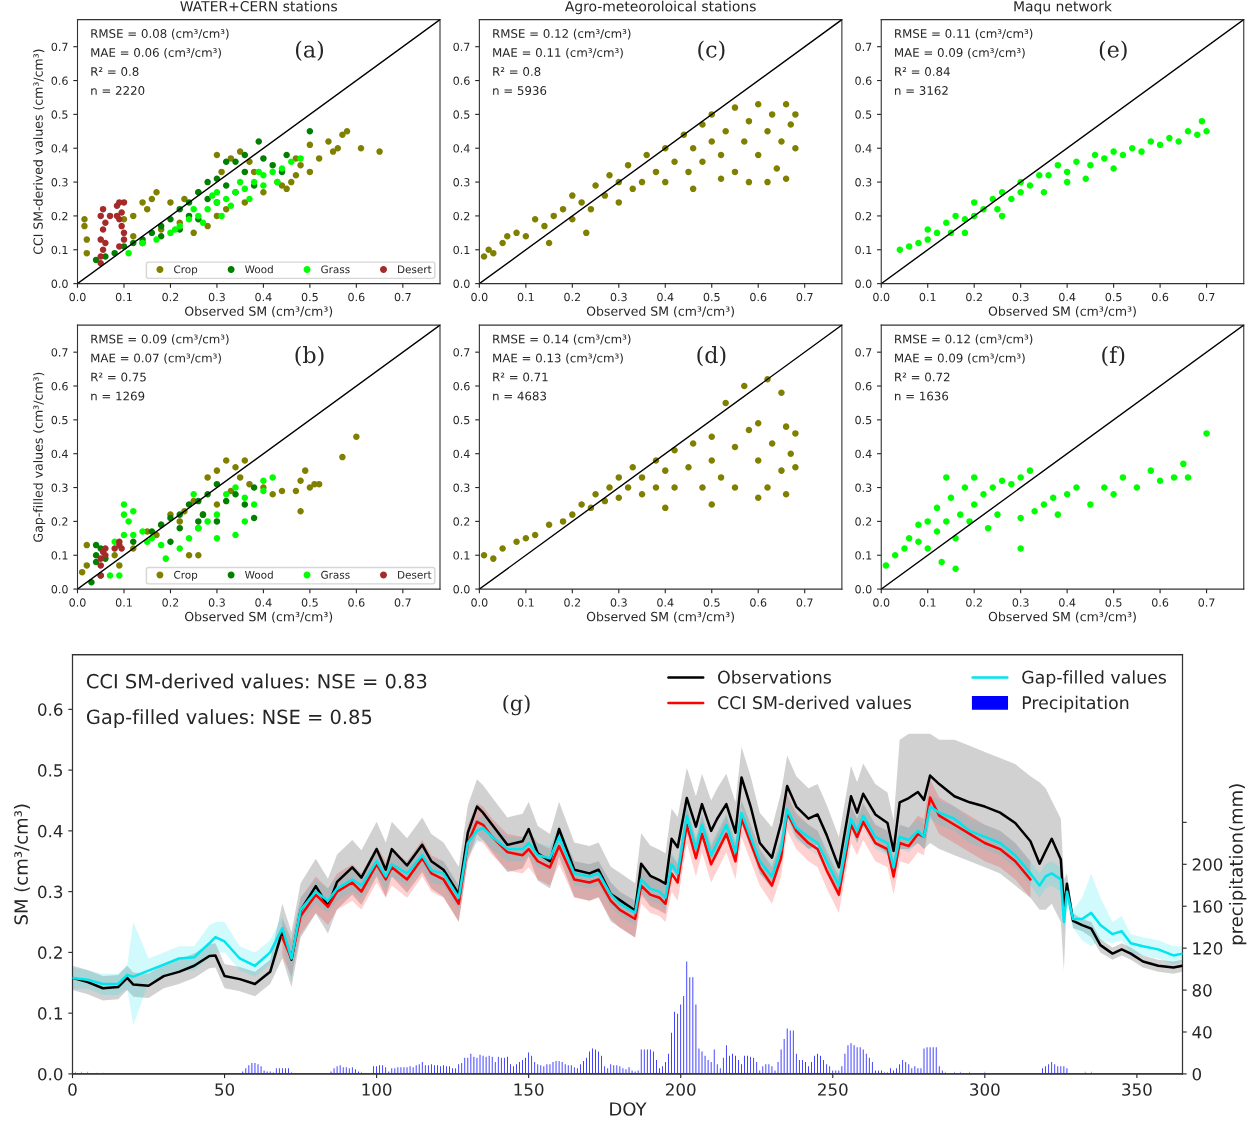 This screenshot has width=1250, height=1121. Describe the element at coordinates (377, 1089) in the screenshot. I see `x-tick-label: 100` at that location.